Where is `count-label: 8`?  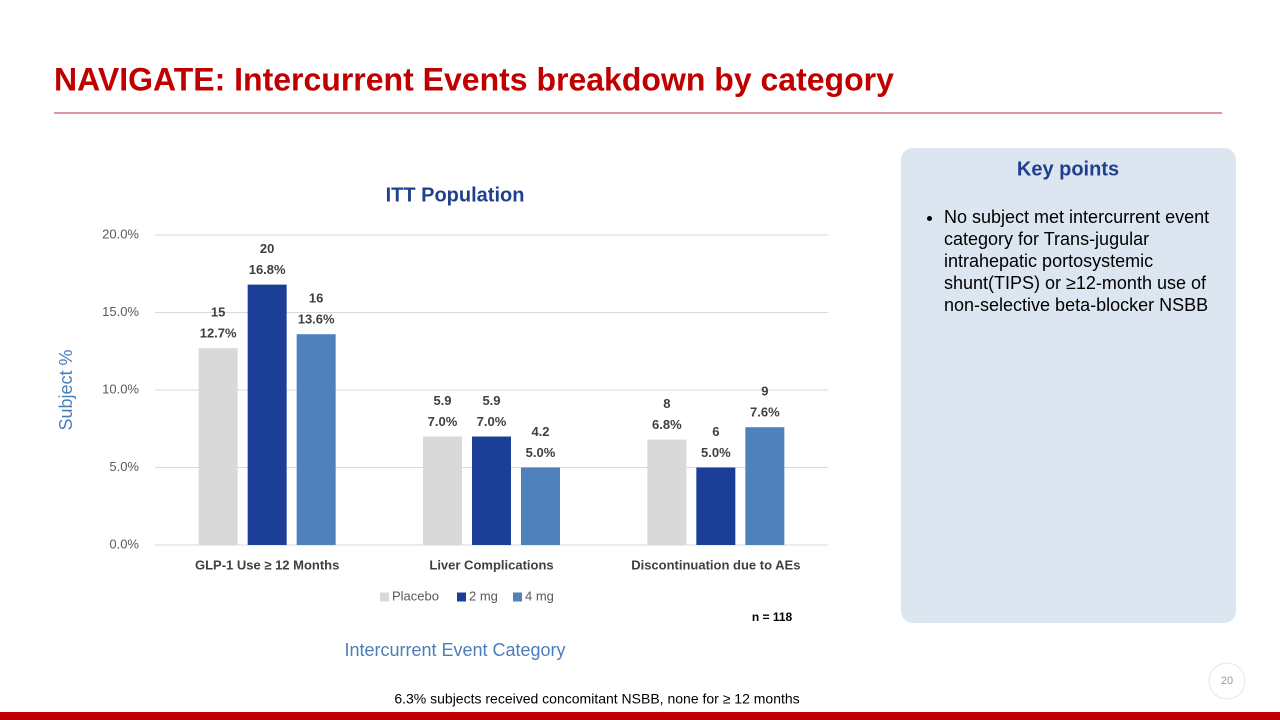
count-label: 8 is located at coordinates (666, 403).